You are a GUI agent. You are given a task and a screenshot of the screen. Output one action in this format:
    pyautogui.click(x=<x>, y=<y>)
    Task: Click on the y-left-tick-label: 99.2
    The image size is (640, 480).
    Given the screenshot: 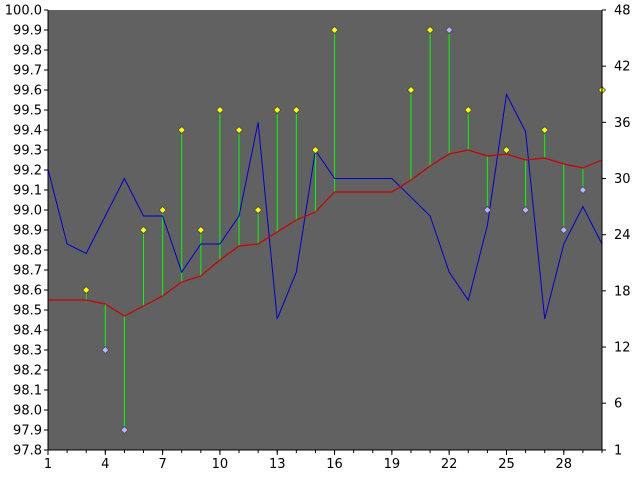 What is the action you would take?
    pyautogui.click(x=27, y=171)
    